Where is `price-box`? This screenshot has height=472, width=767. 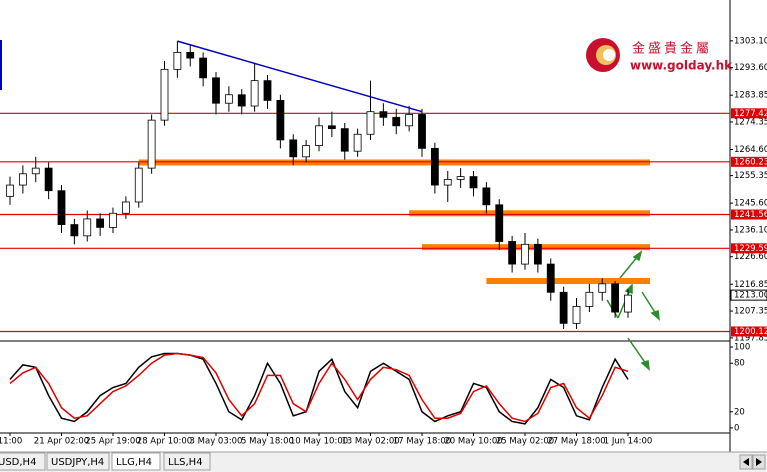
price-box is located at coordinates (748, 295).